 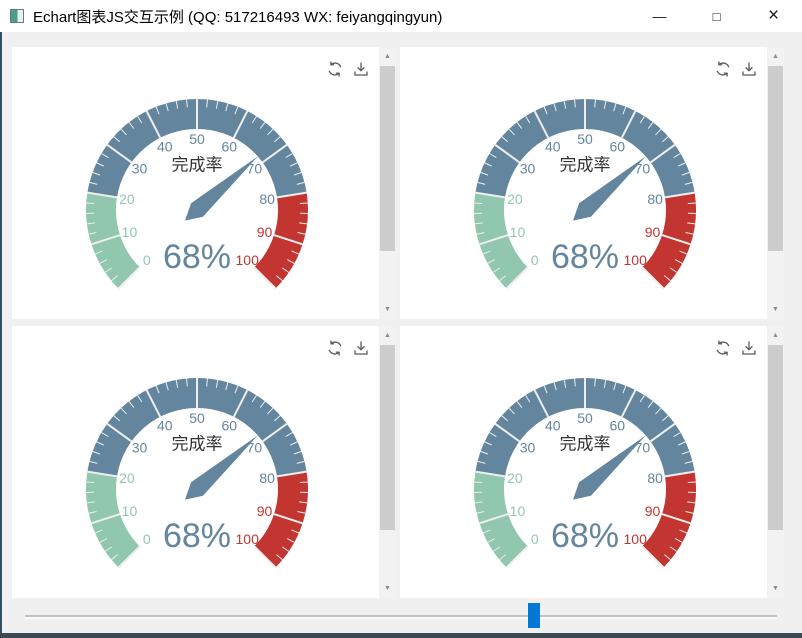 I want to click on slider-groove, so click(x=401, y=617).